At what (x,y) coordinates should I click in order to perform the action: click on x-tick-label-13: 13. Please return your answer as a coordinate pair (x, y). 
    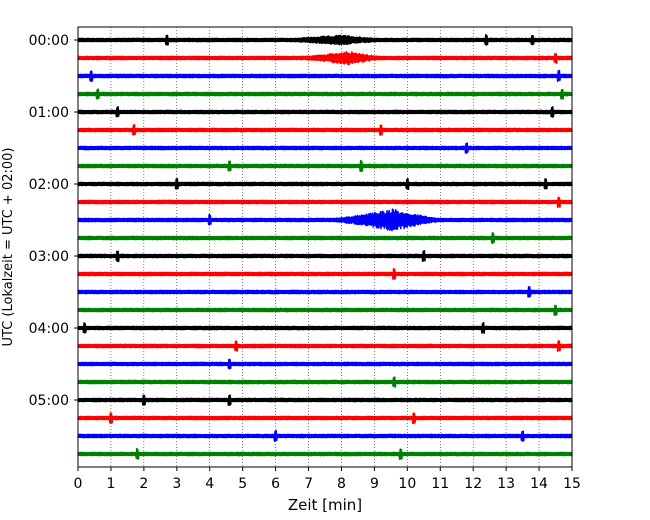
    Looking at the image, I should click on (506, 484).